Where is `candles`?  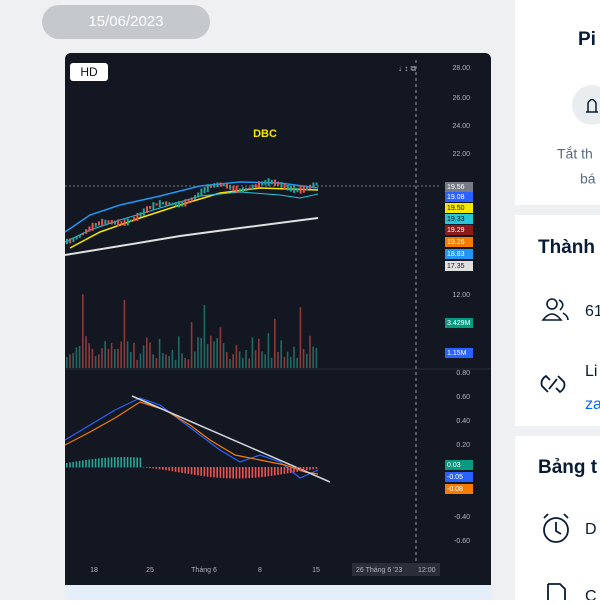
candles is located at coordinates (192, 211).